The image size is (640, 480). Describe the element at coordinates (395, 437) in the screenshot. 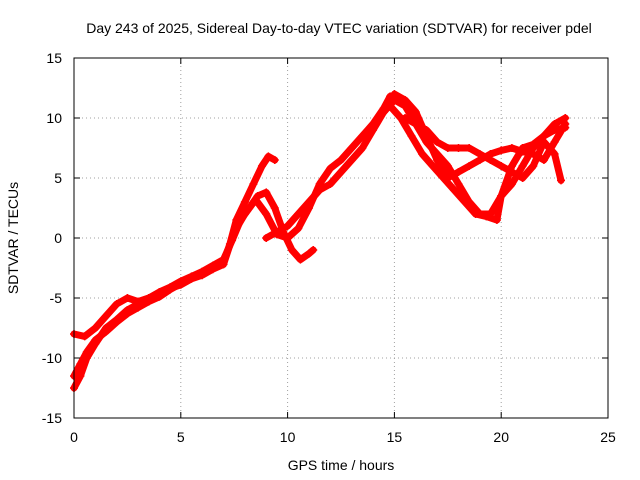

I see `x-tick-label: 15` at that location.